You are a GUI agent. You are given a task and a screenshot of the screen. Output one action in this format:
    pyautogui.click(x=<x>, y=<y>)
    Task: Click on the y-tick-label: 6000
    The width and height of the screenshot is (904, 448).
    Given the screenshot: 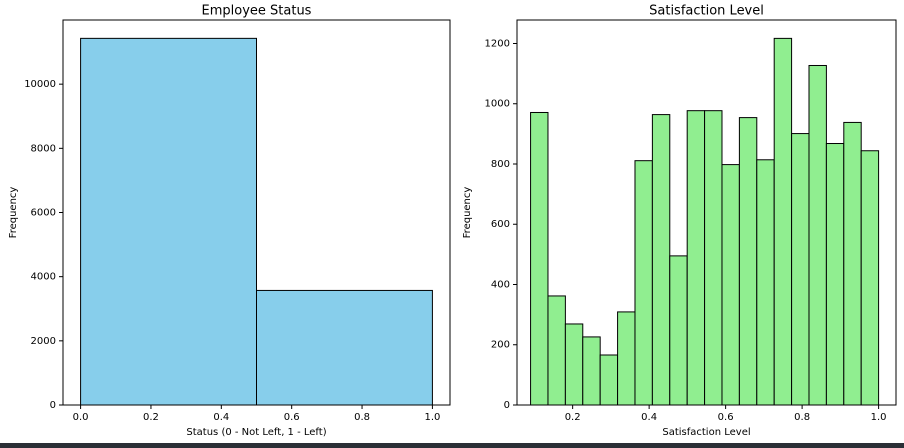 What is the action you would take?
    pyautogui.click(x=43, y=213)
    